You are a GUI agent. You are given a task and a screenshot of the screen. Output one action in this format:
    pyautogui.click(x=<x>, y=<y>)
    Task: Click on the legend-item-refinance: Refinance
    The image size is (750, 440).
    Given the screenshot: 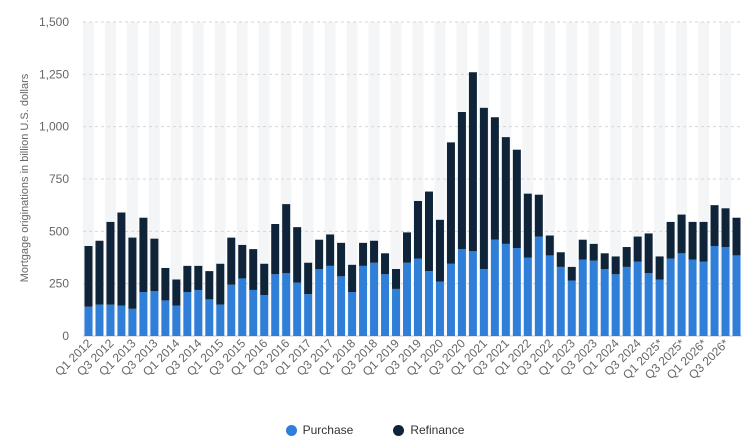 What is the action you would take?
    pyautogui.click(x=428, y=430)
    